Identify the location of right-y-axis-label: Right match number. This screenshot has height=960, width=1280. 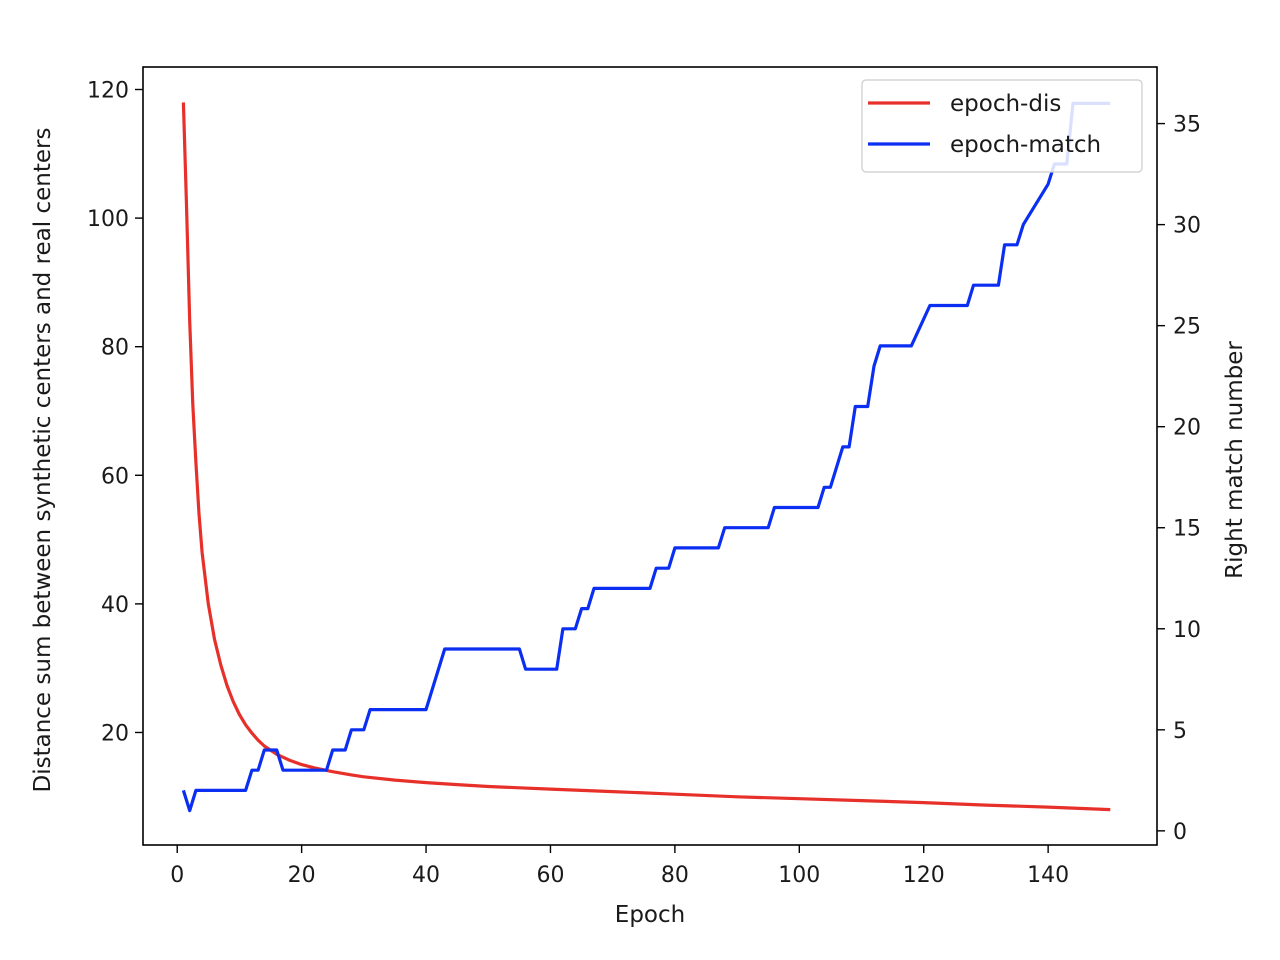
(1235, 460).